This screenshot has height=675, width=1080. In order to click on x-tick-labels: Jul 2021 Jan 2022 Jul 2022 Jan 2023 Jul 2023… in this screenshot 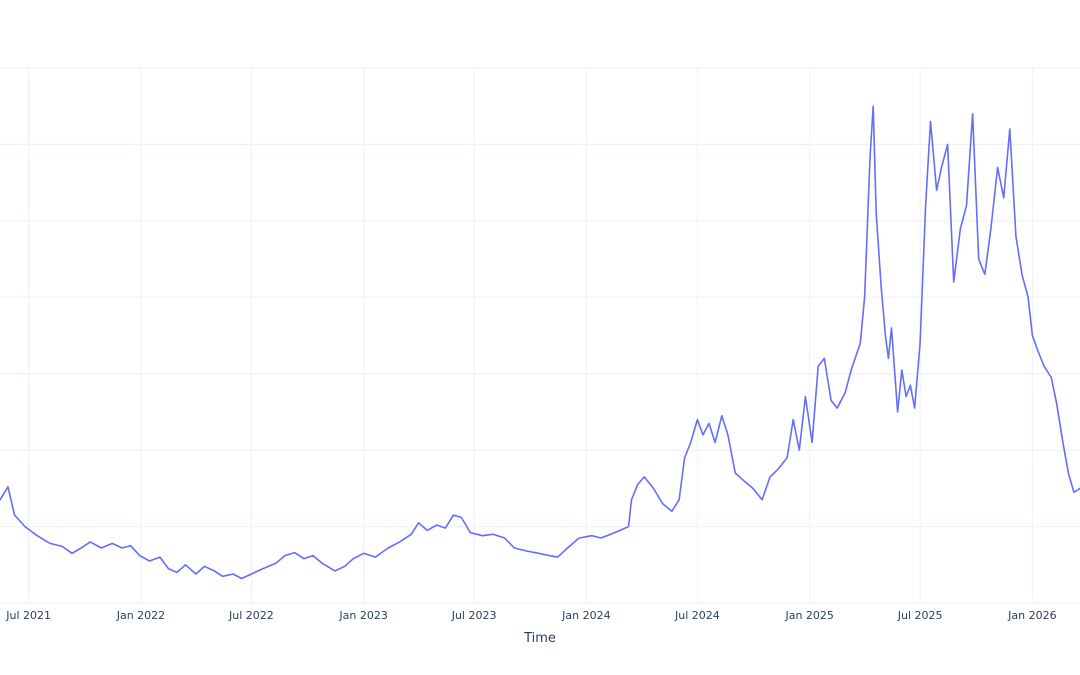, I will do `click(530, 615)`.